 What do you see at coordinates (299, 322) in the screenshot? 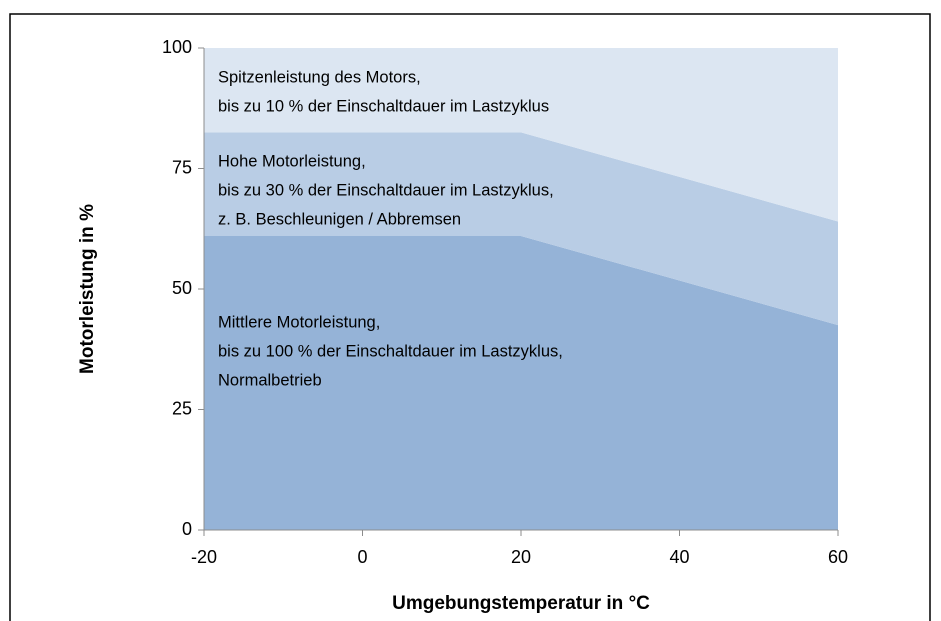
I see `area-label: Mittlere Motorleistung,` at bounding box center [299, 322].